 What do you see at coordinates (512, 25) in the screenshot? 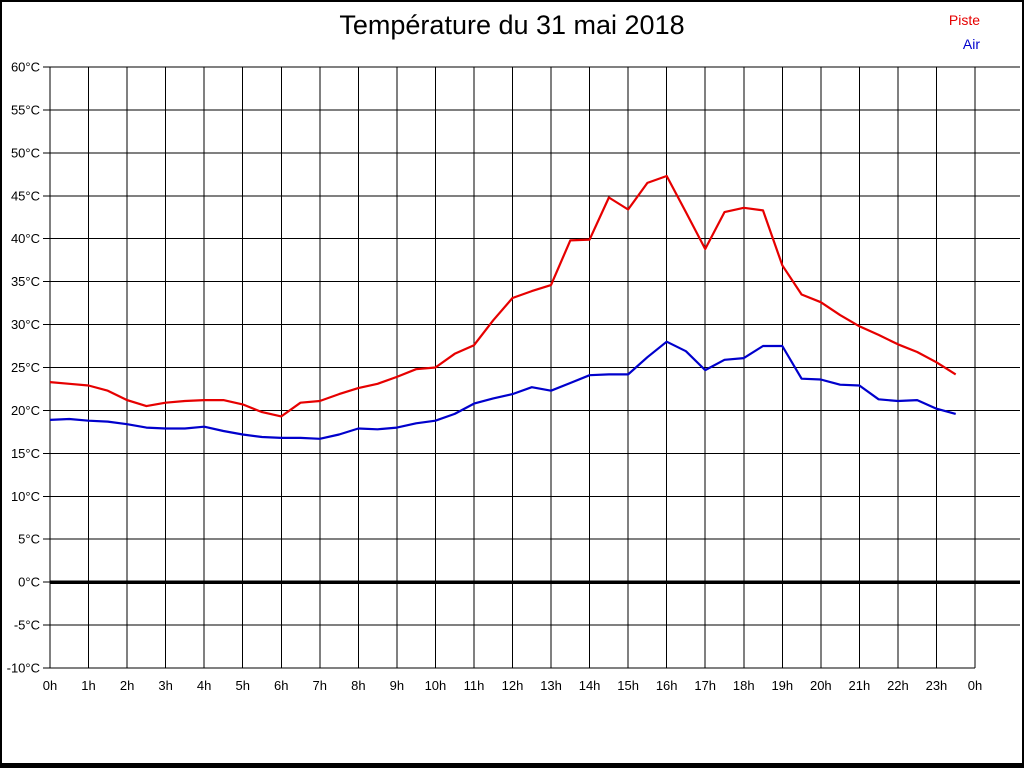
I see `chart-title: Température du 31 mai 2018` at bounding box center [512, 25].